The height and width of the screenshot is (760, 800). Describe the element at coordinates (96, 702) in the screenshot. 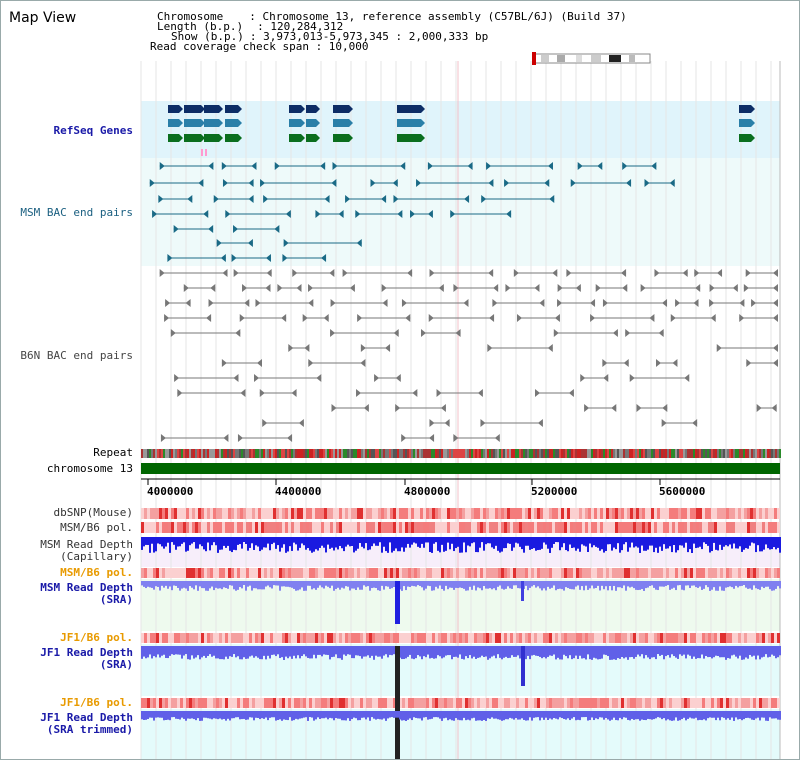

I see `track-label-jf1-b6-pol-2: JF1/B6 pol.` at that location.